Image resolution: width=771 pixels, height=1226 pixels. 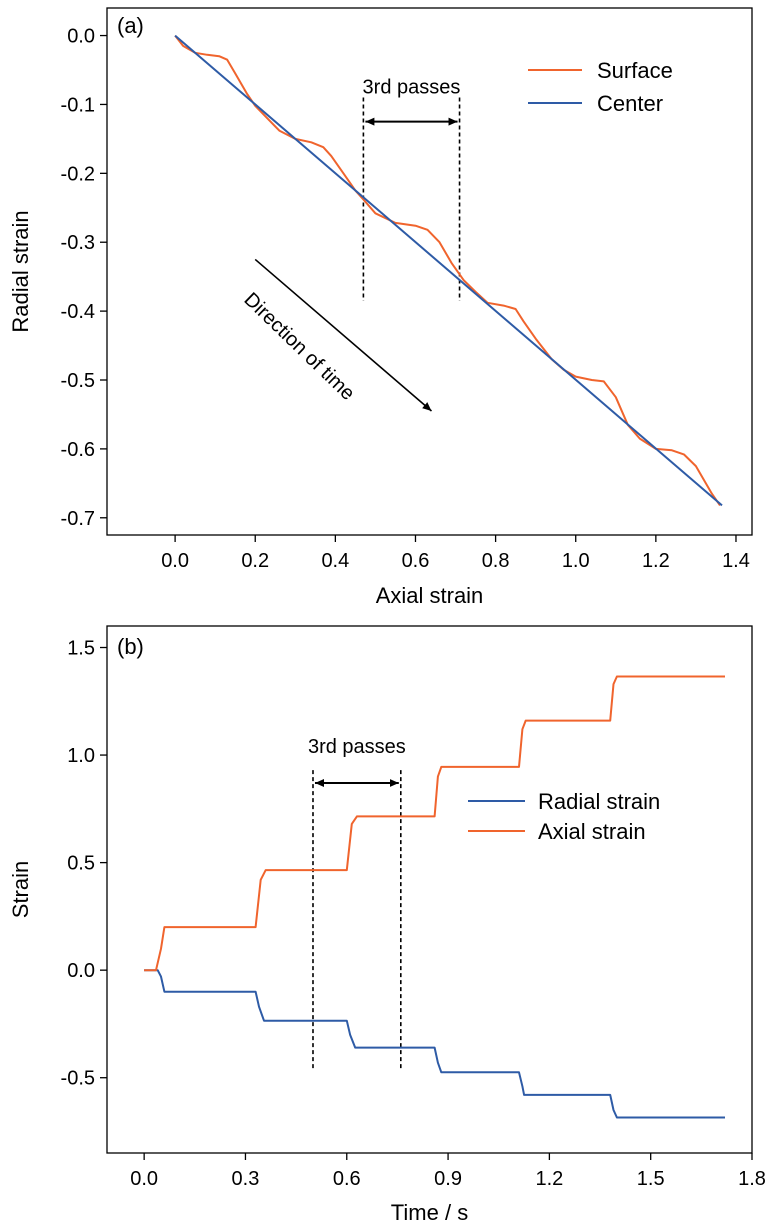 I want to click on x-tick-label: 0.8, so click(x=496, y=561).